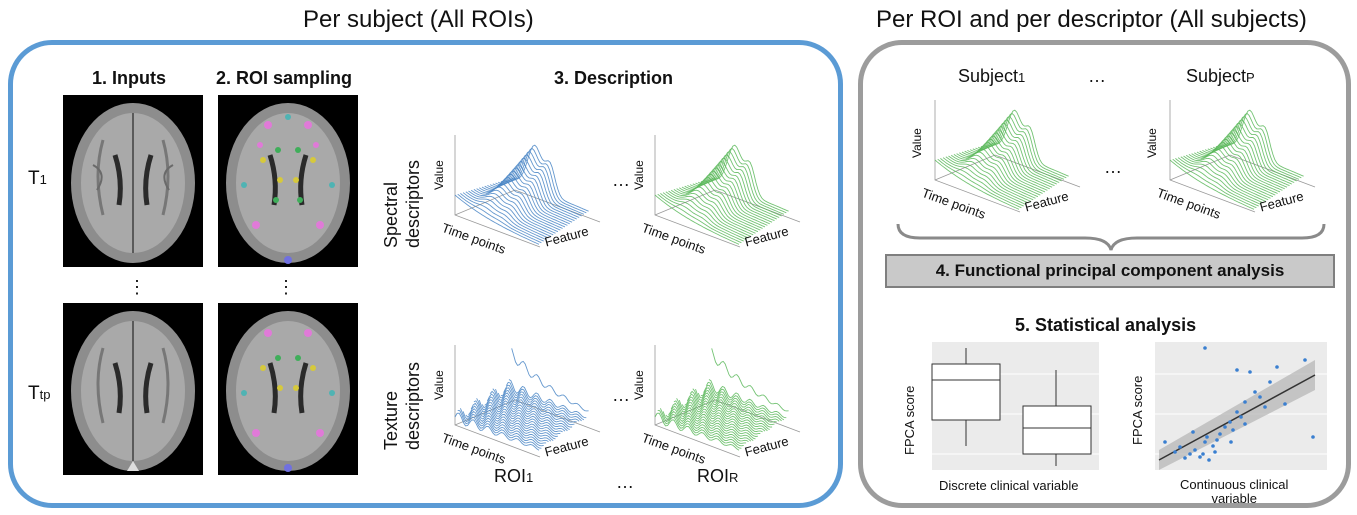 The width and height of the screenshot is (1357, 515). Describe the element at coordinates (614, 78) in the screenshot. I see `description-heading: 3. Description` at that location.